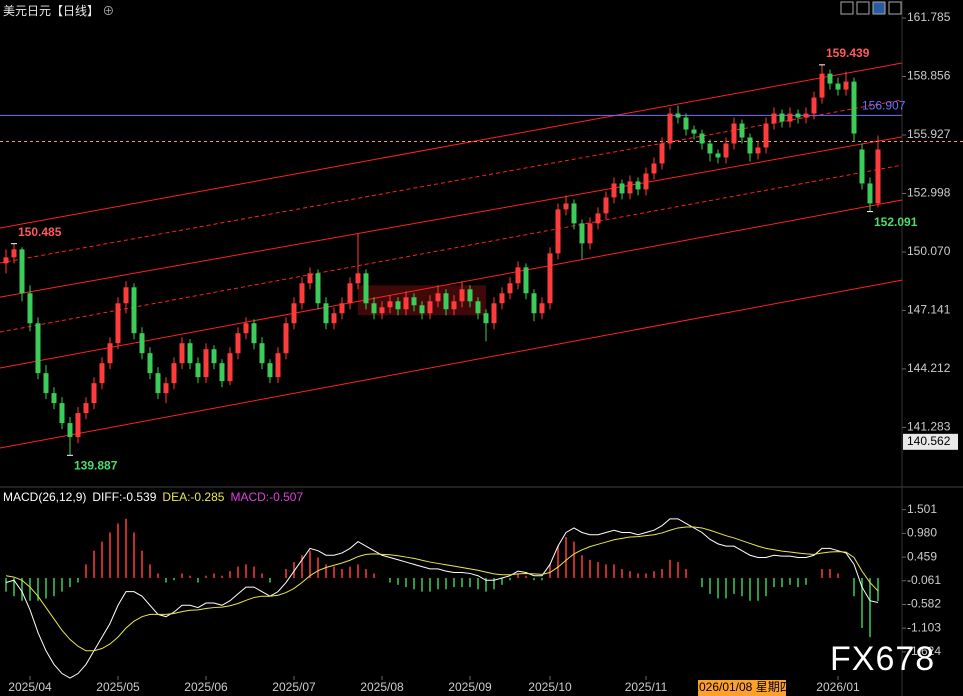 This screenshot has width=963, height=696. I want to click on y-tick-label: 0.980, so click(922, 533).